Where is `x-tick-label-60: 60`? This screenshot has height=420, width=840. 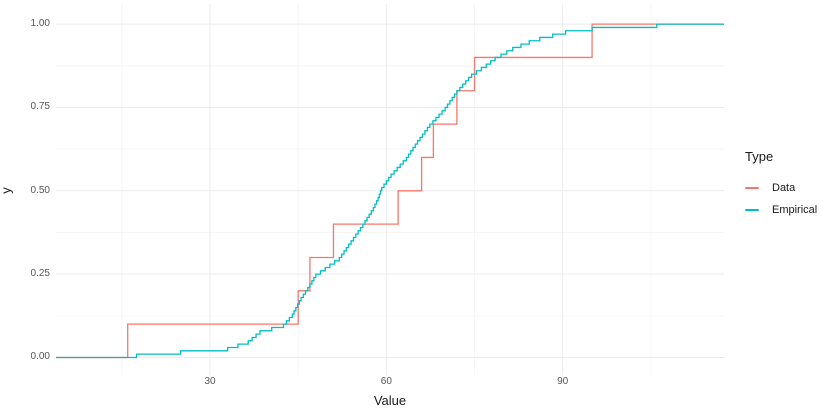 x-tick-label-60: 60 is located at coordinates (386, 381).